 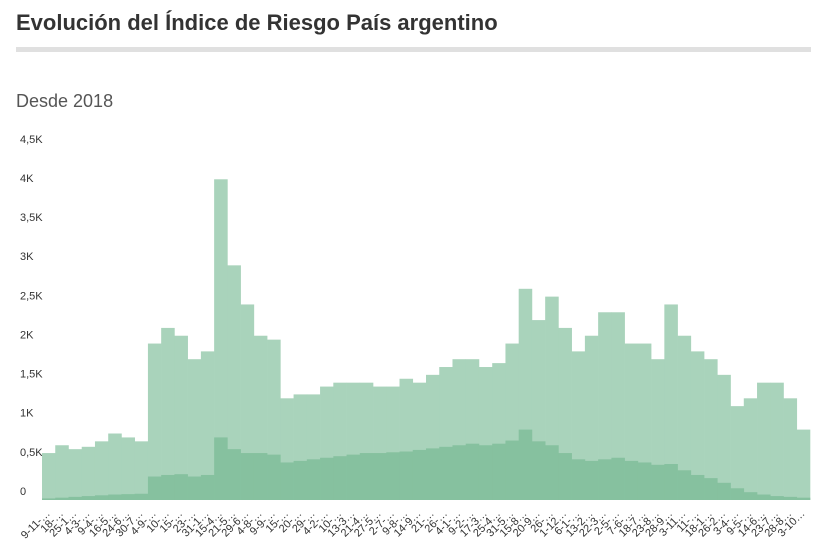 What do you see at coordinates (27, 414) in the screenshot?
I see `y-tick-label: 1K` at bounding box center [27, 414].